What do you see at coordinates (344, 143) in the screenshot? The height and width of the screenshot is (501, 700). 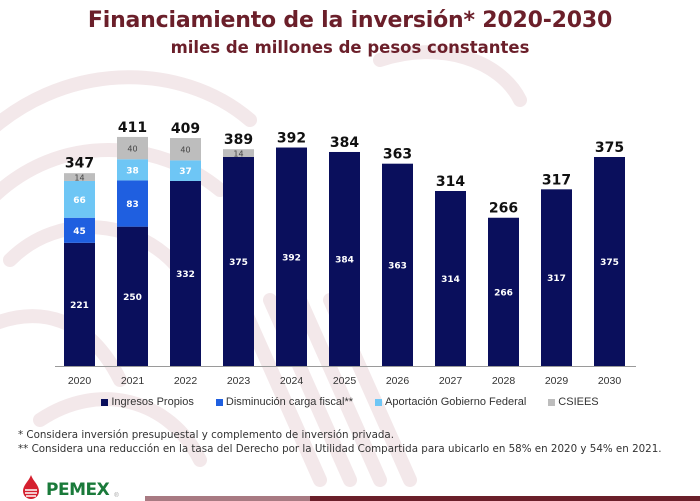 I see `total-label-2025: 384` at bounding box center [344, 143].